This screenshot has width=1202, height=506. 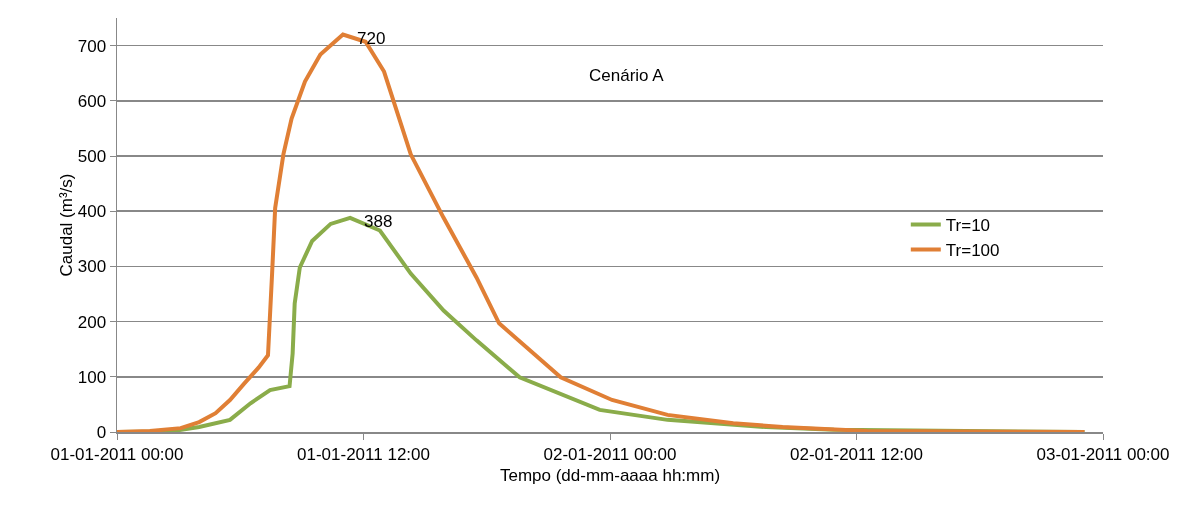 What do you see at coordinates (92, 267) in the screenshot?
I see `y-tick-label: 300` at bounding box center [92, 267].